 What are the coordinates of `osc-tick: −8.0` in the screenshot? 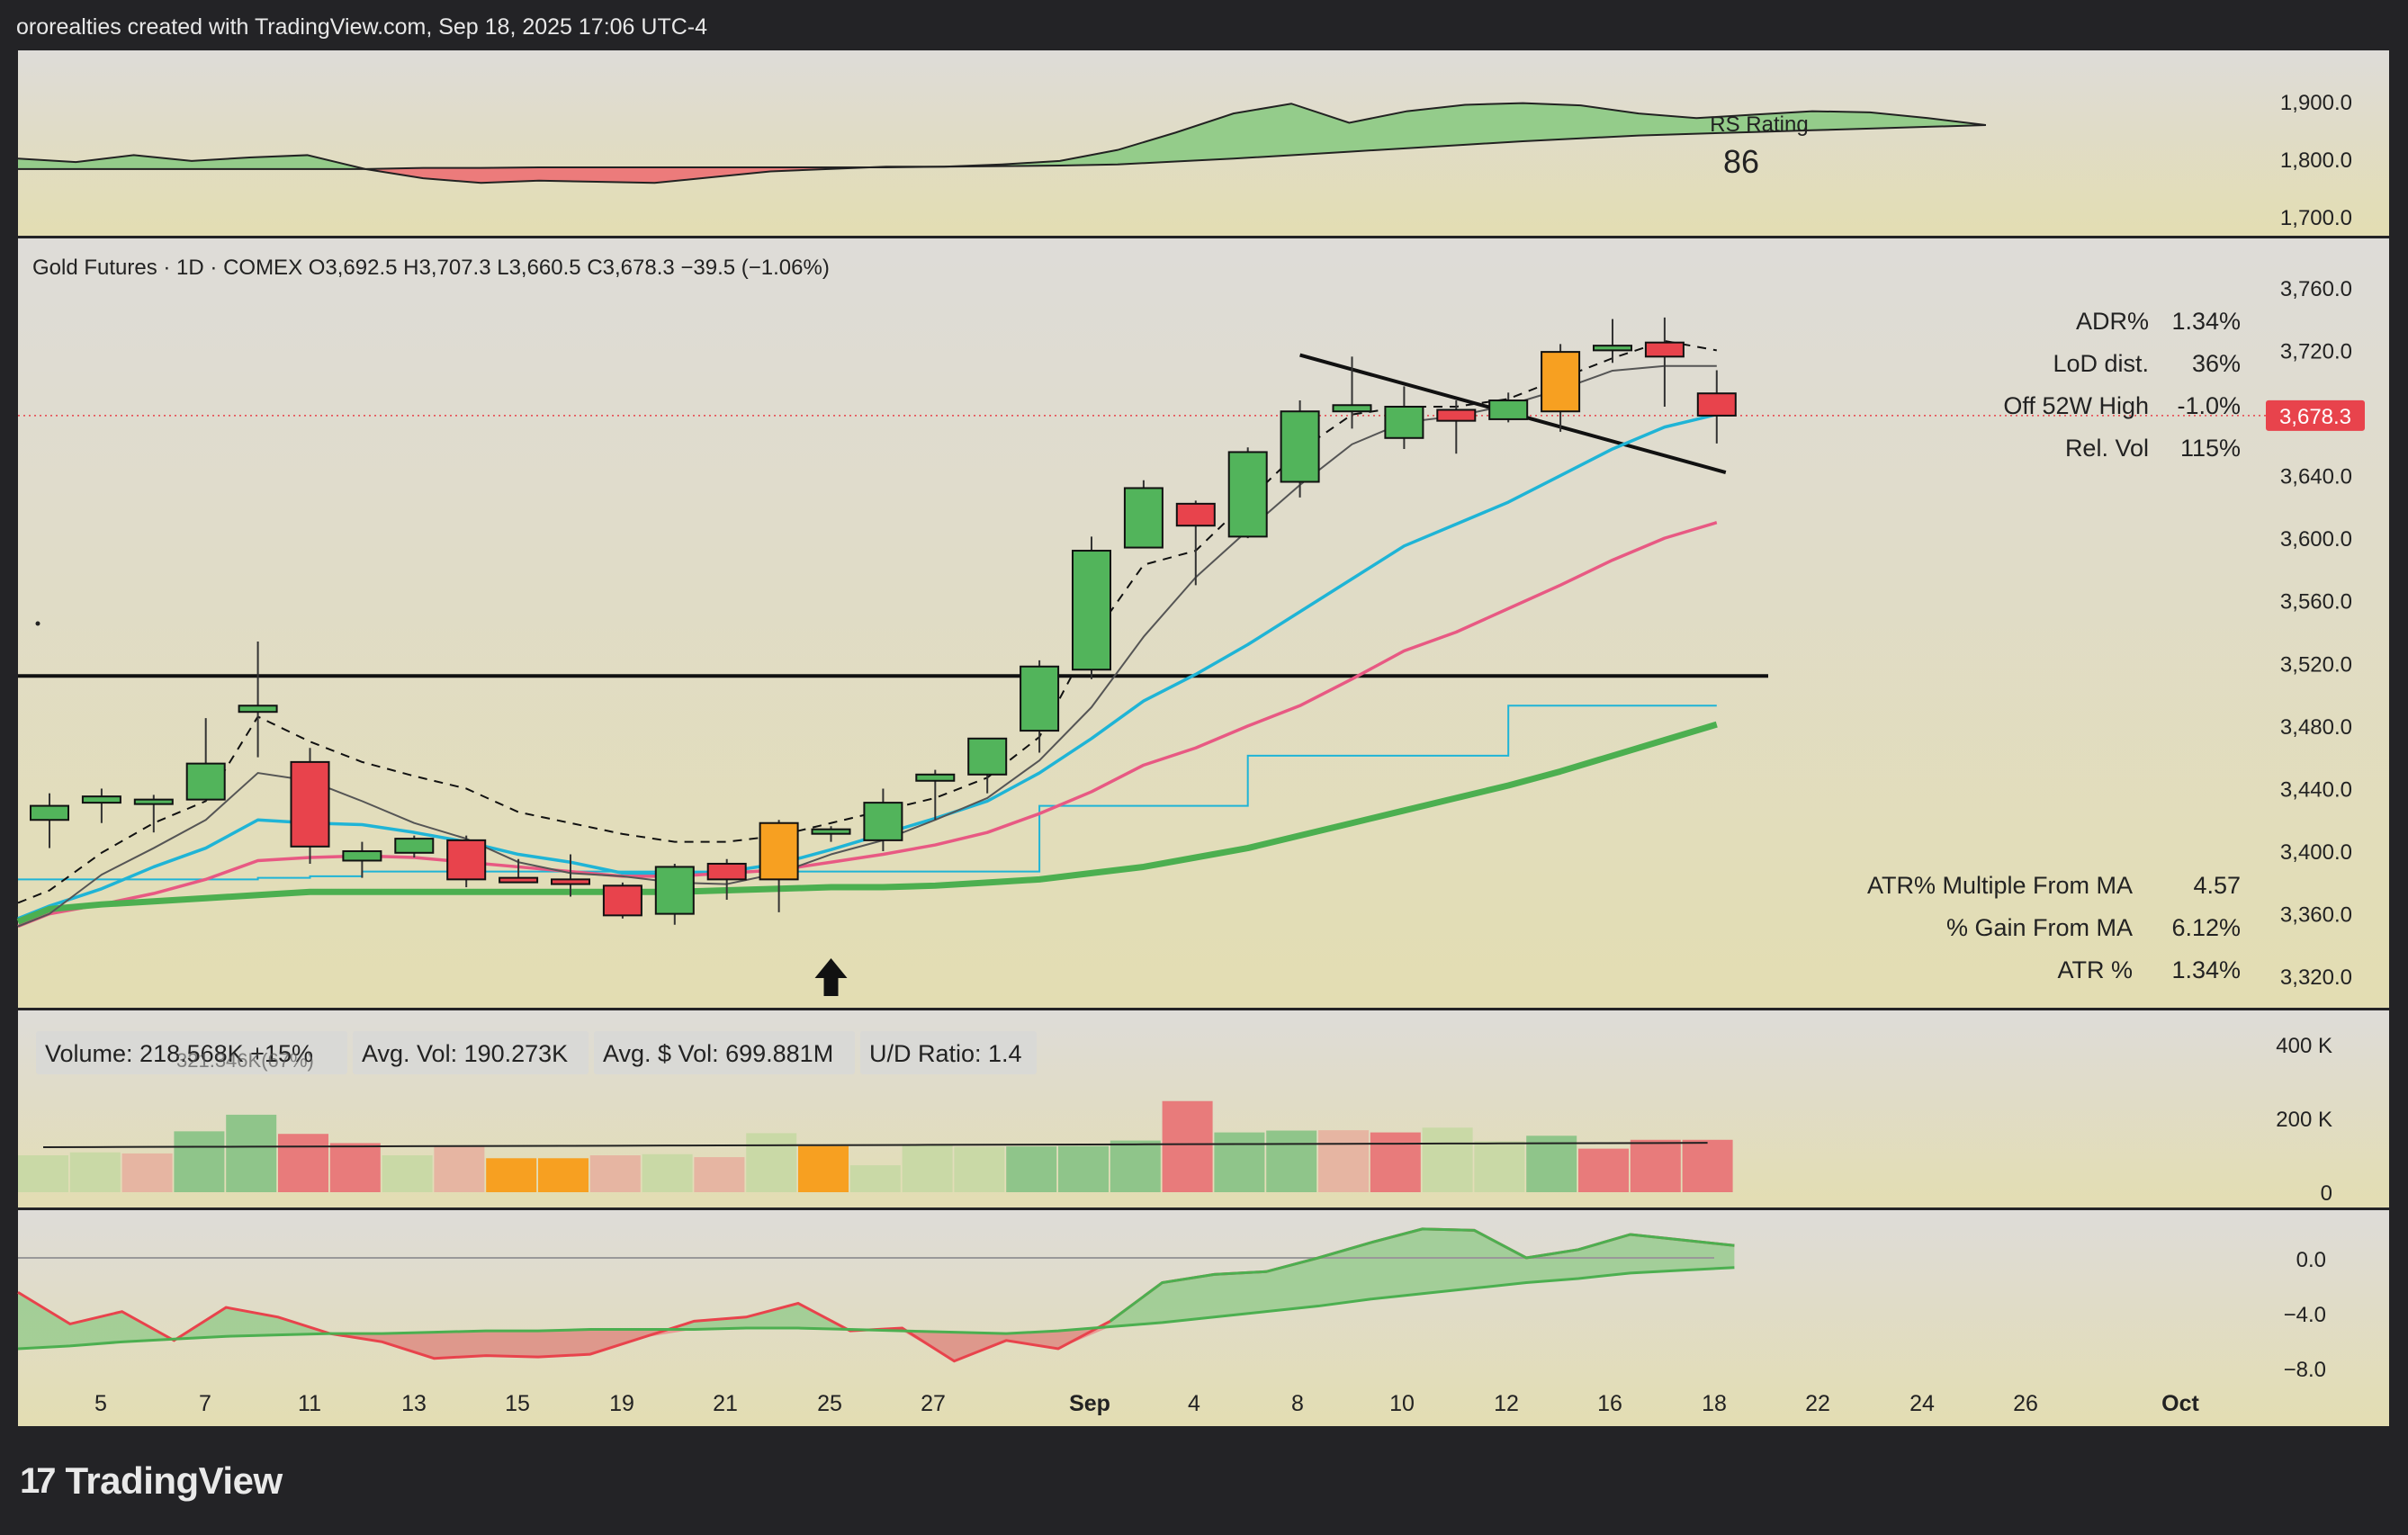 It's located at (2305, 1370).